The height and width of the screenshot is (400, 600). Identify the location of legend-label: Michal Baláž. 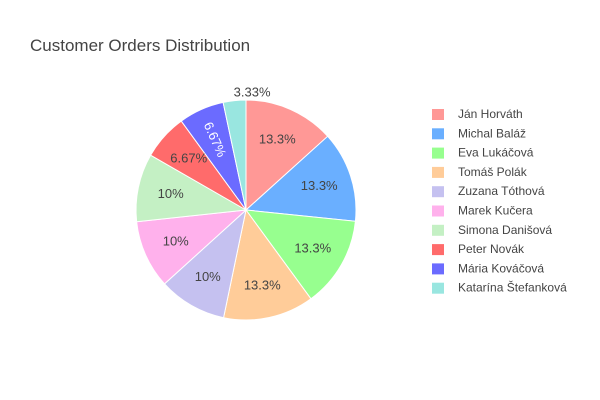
(492, 133).